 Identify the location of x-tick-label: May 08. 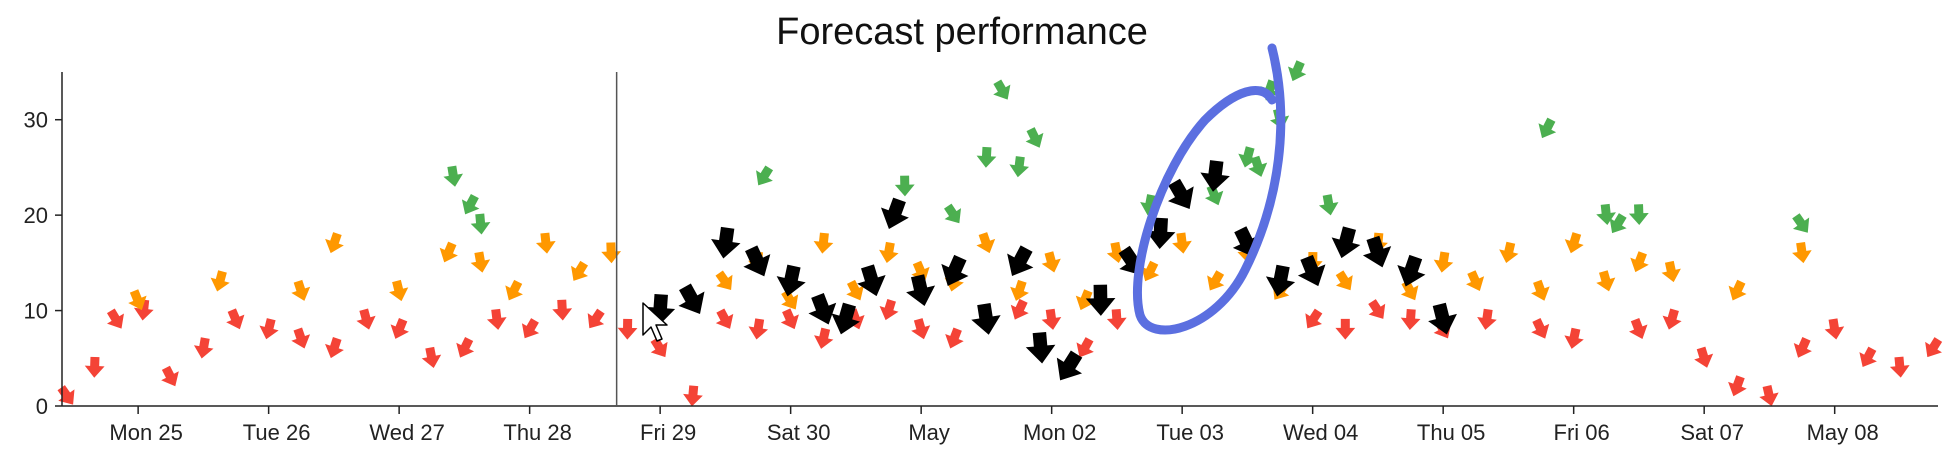
(1843, 432).